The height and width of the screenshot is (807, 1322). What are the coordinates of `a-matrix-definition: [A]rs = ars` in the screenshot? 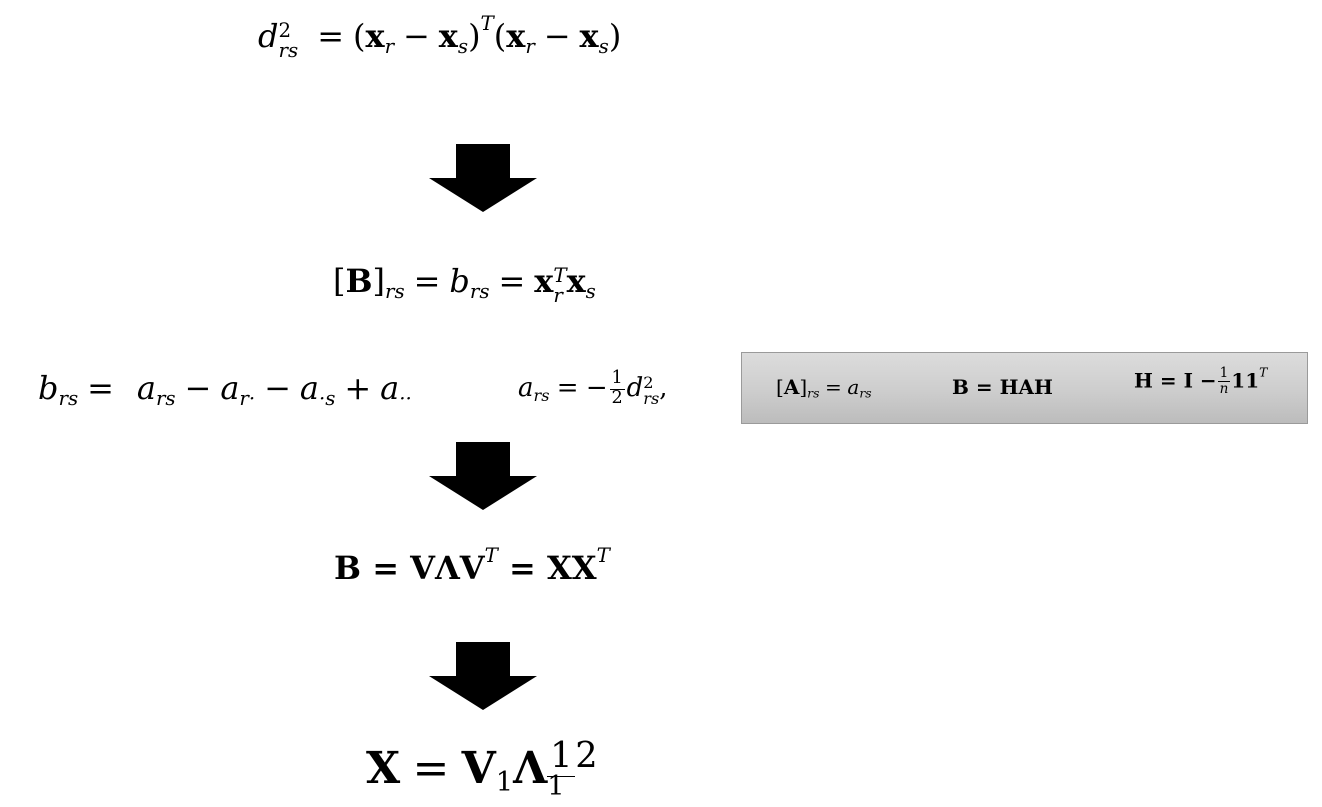 It's located at (824, 388).